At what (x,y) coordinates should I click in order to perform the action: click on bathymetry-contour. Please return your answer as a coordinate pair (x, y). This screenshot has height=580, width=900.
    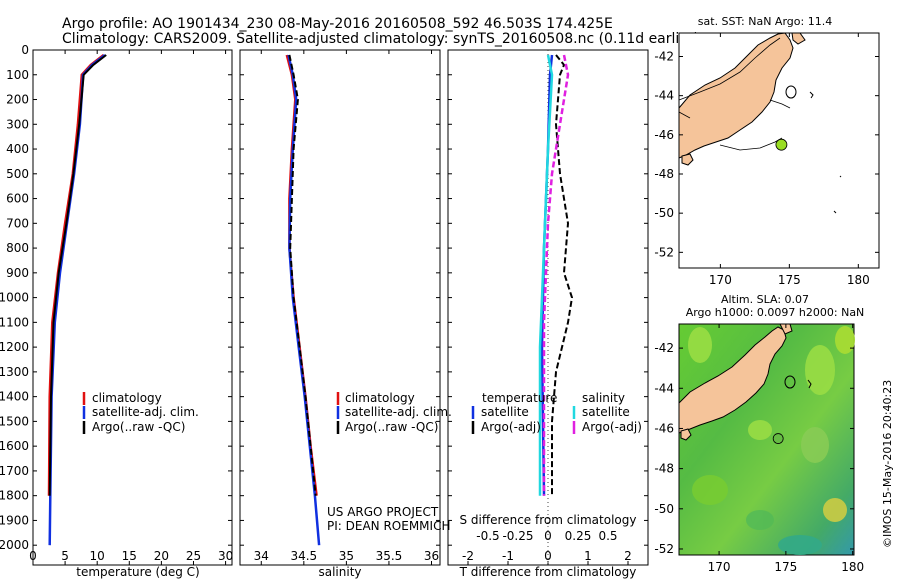
    Looking at the image, I should click on (734, 94).